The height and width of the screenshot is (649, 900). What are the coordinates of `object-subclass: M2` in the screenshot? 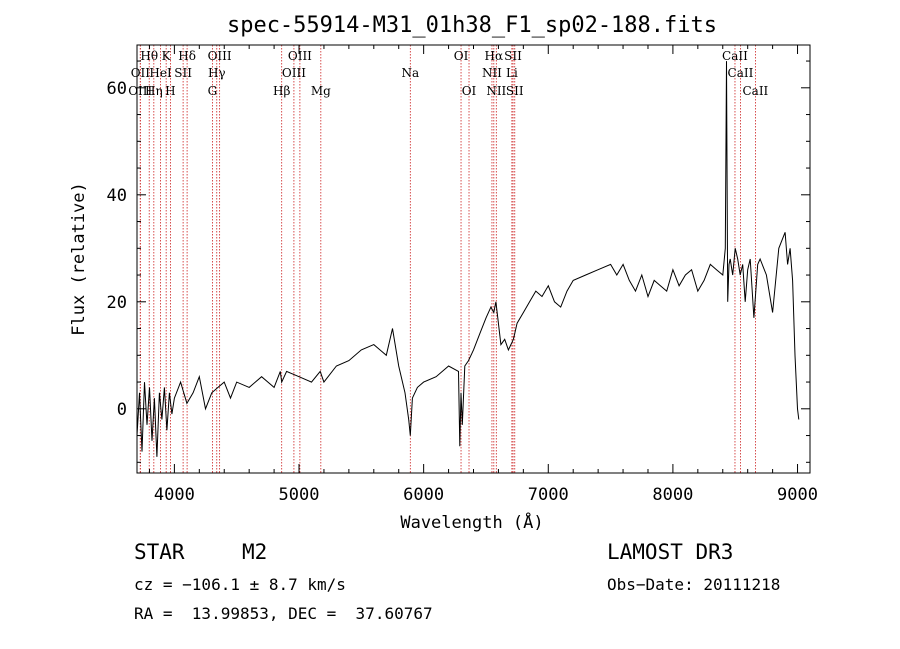 It's located at (255, 552).